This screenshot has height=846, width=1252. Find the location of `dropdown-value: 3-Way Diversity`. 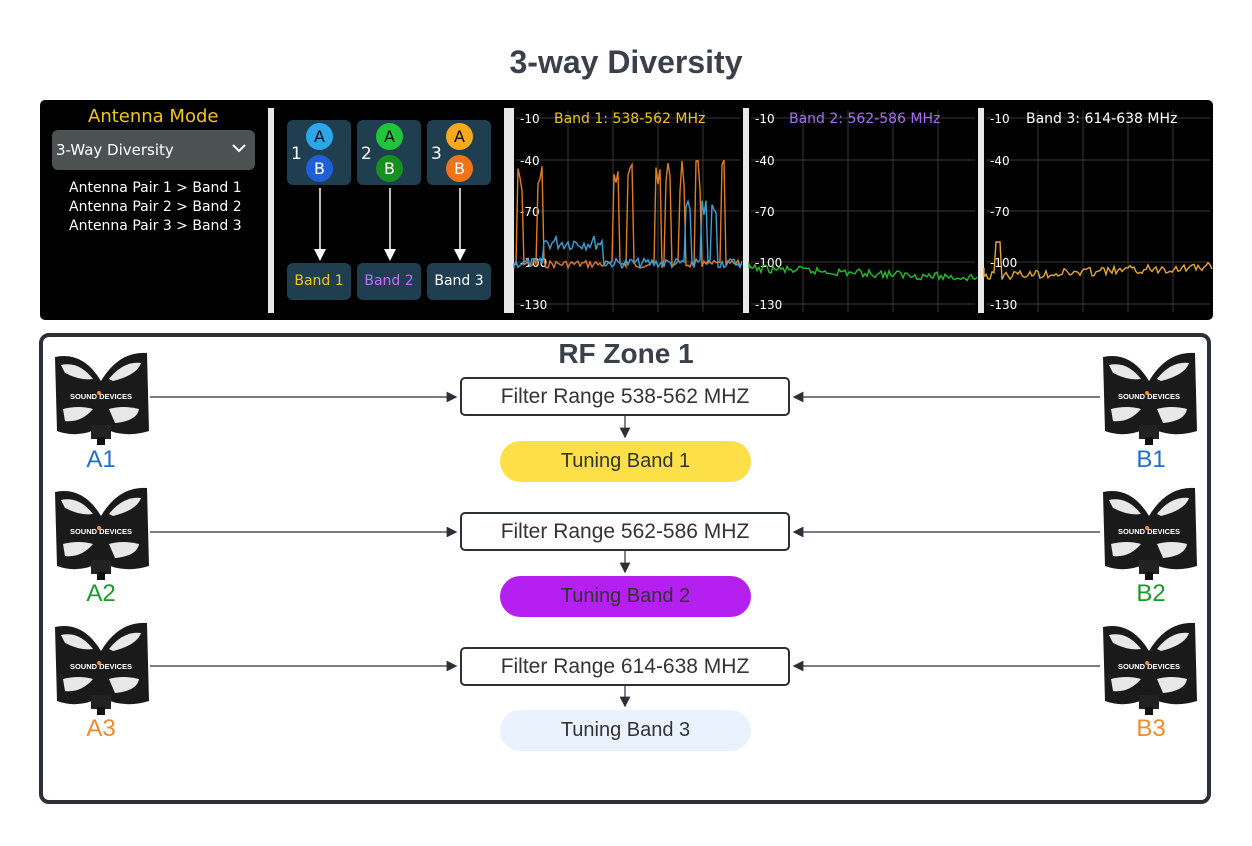

dropdown-value: 3-Way Diversity is located at coordinates (115, 150).